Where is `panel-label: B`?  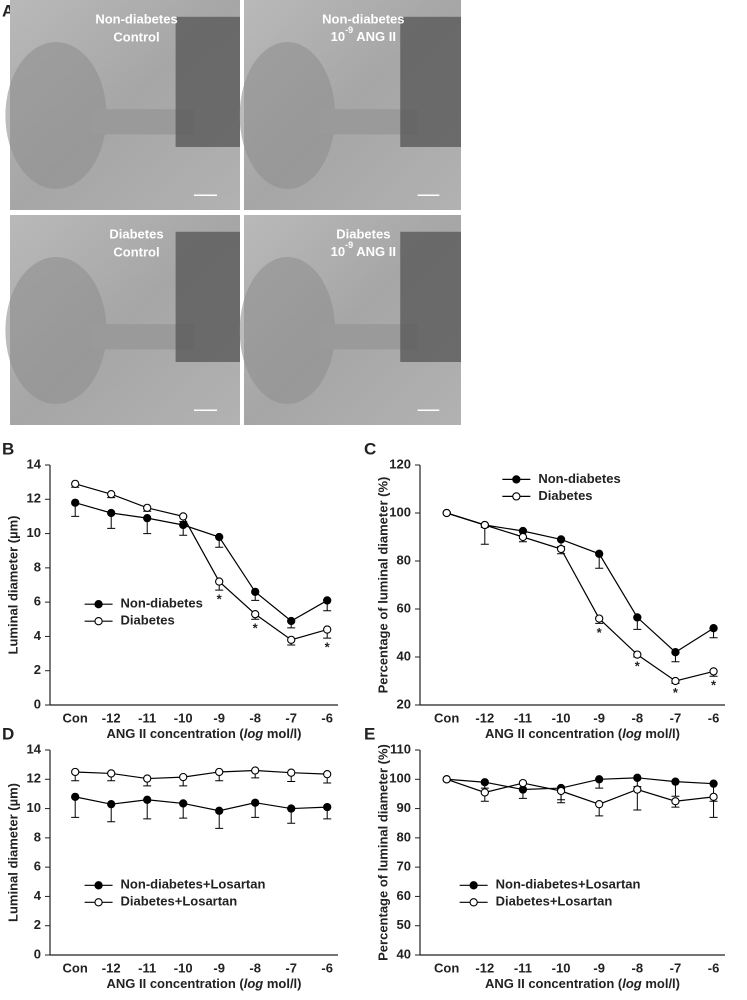
panel-label: B is located at coordinates (8, 448).